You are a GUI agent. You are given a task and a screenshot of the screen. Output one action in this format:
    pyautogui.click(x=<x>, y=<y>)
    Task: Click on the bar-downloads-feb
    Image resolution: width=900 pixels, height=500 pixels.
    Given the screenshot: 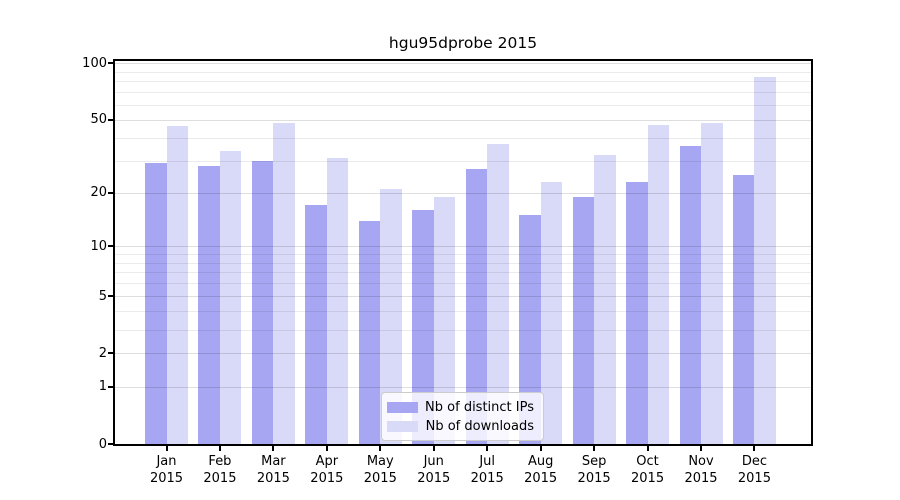 What is the action you would take?
    pyautogui.click(x=230, y=297)
    